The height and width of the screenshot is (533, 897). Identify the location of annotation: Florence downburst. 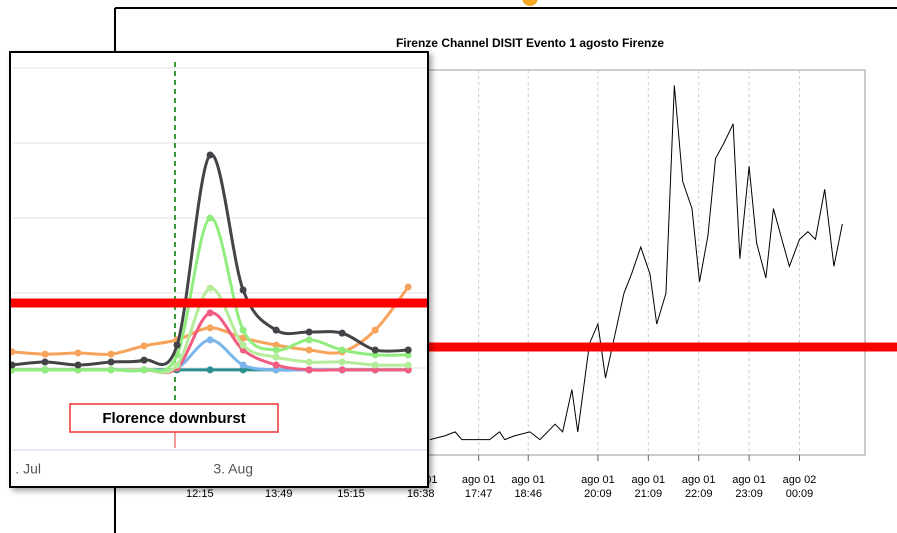
(173, 418).